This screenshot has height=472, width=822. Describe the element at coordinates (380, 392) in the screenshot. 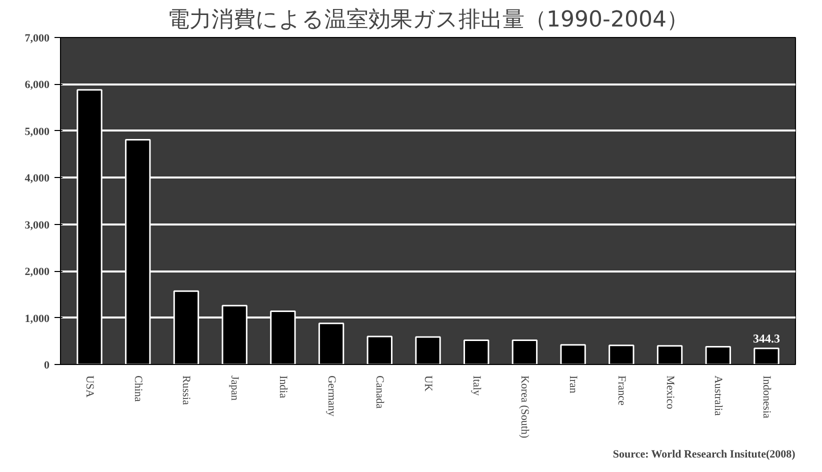

I see `x-tick-label: Canada` at that location.